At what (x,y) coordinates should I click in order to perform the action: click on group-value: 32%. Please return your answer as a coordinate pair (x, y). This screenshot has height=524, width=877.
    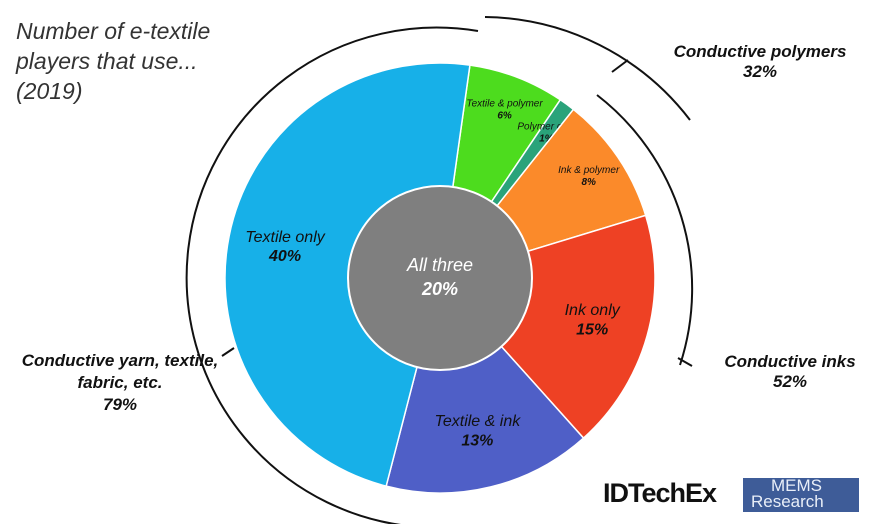
    Looking at the image, I should click on (760, 71).